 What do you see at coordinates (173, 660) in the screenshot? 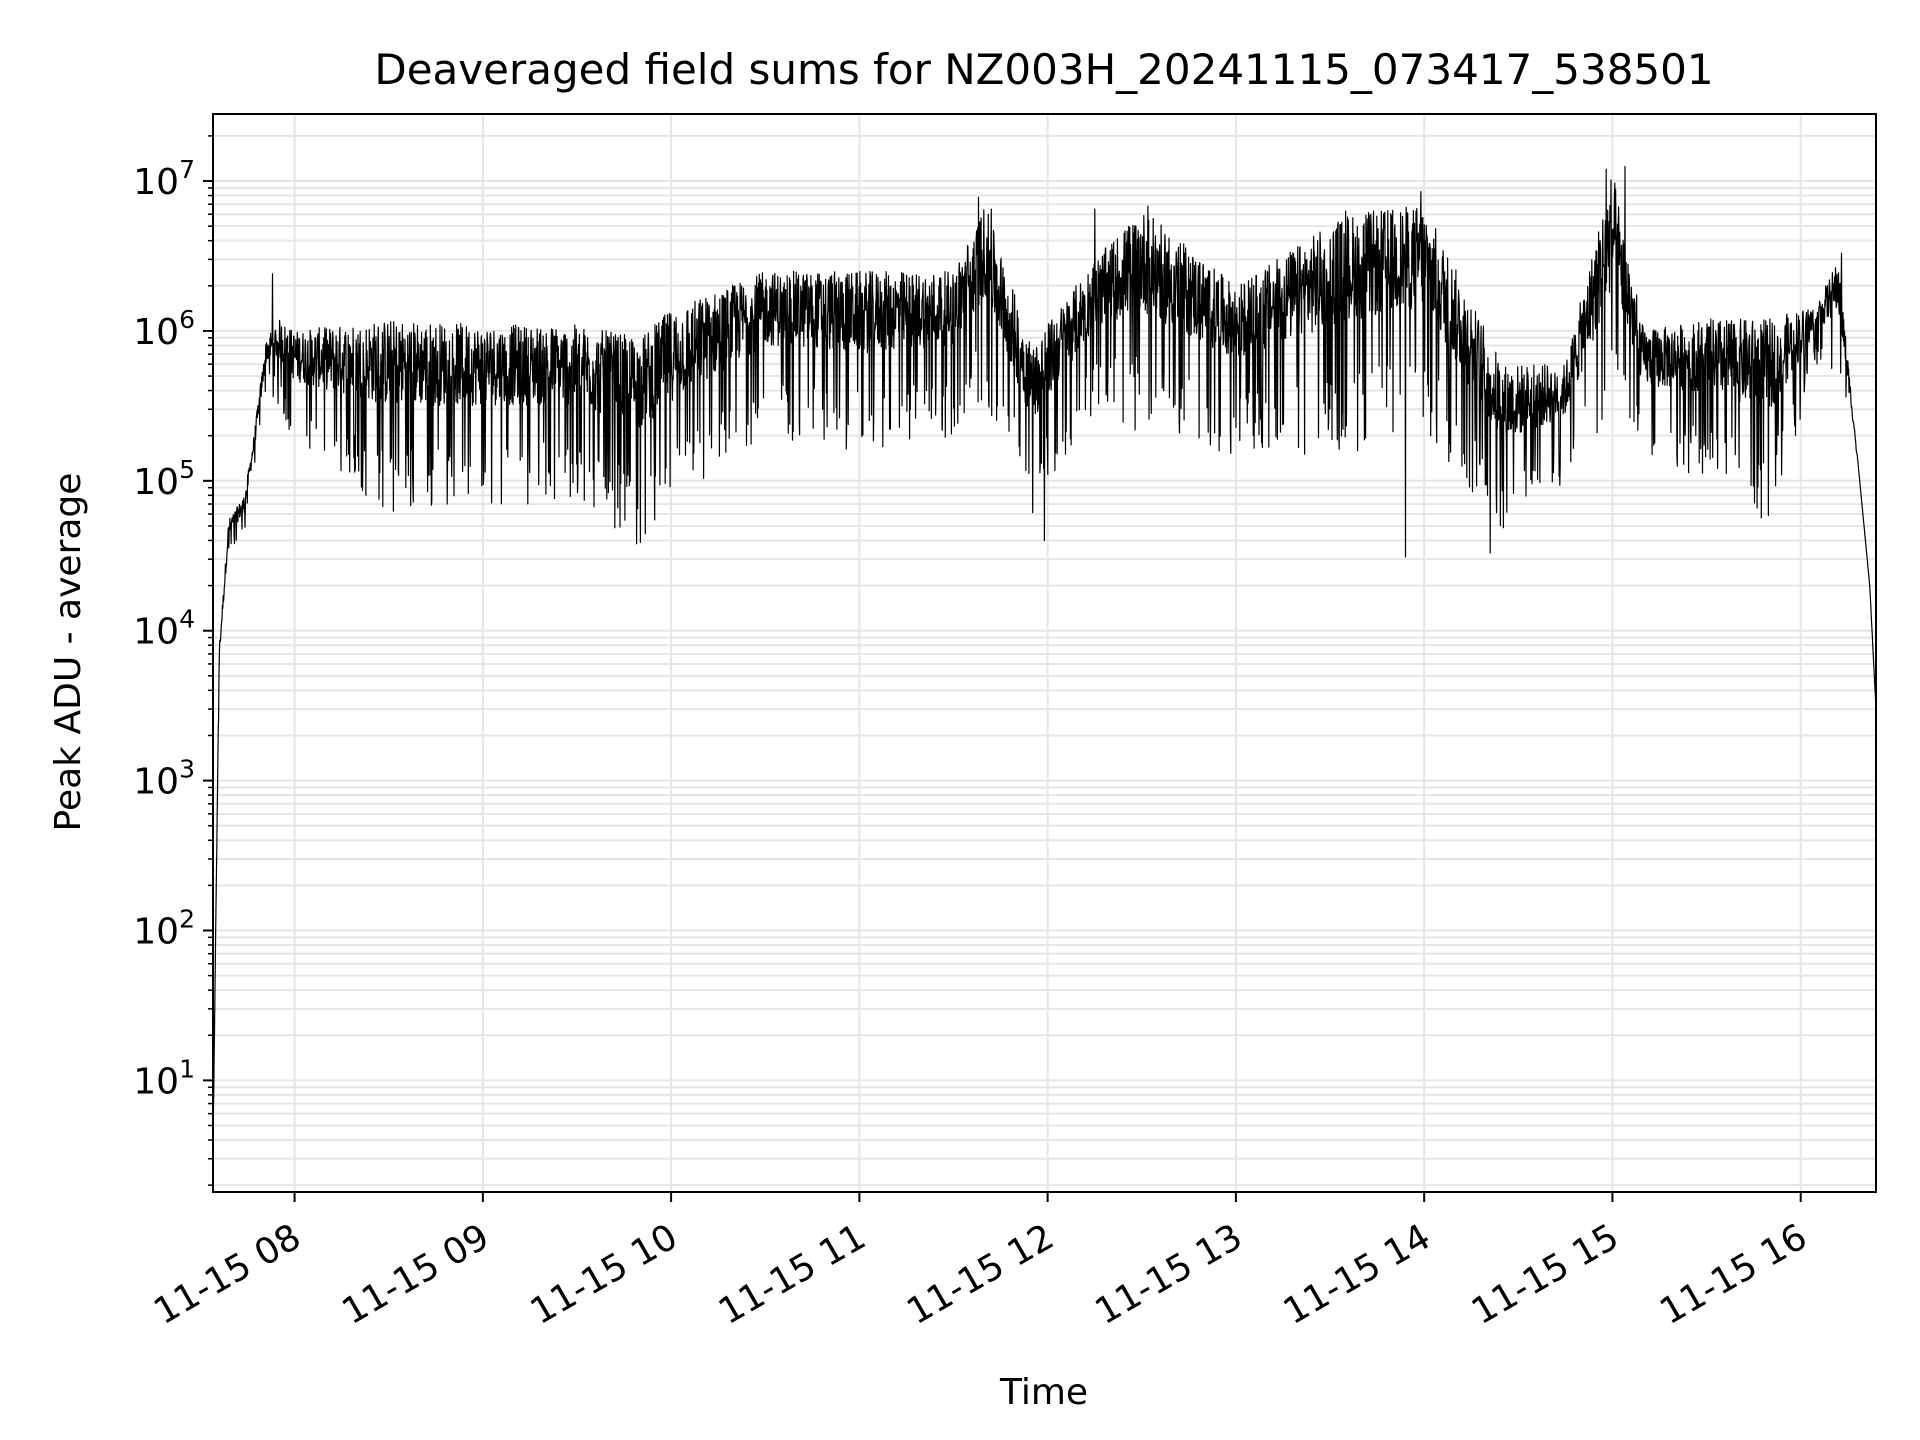
I see `y-axis: 10¹ 10² 10³ 10⁴ 10⁵ 10⁶ 10⁷` at bounding box center [173, 660].